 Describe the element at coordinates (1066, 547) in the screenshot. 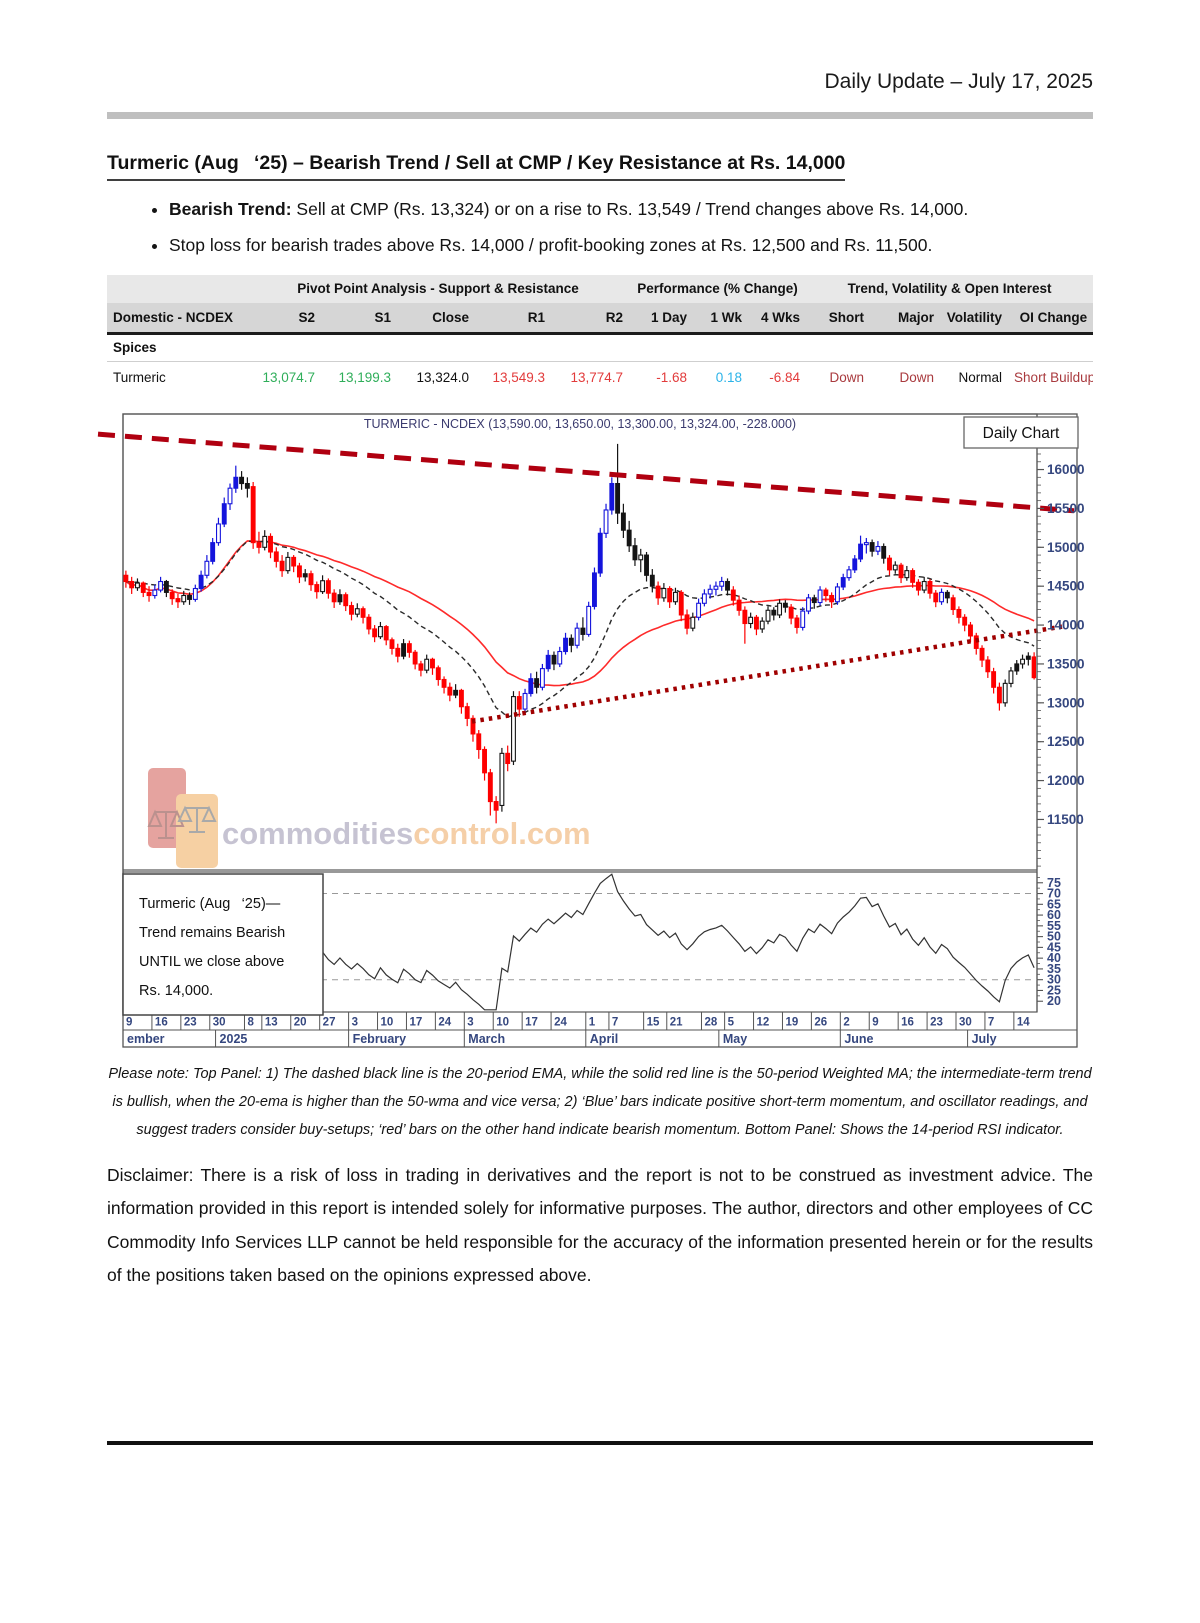

I see `svg-text: 15000` at that location.